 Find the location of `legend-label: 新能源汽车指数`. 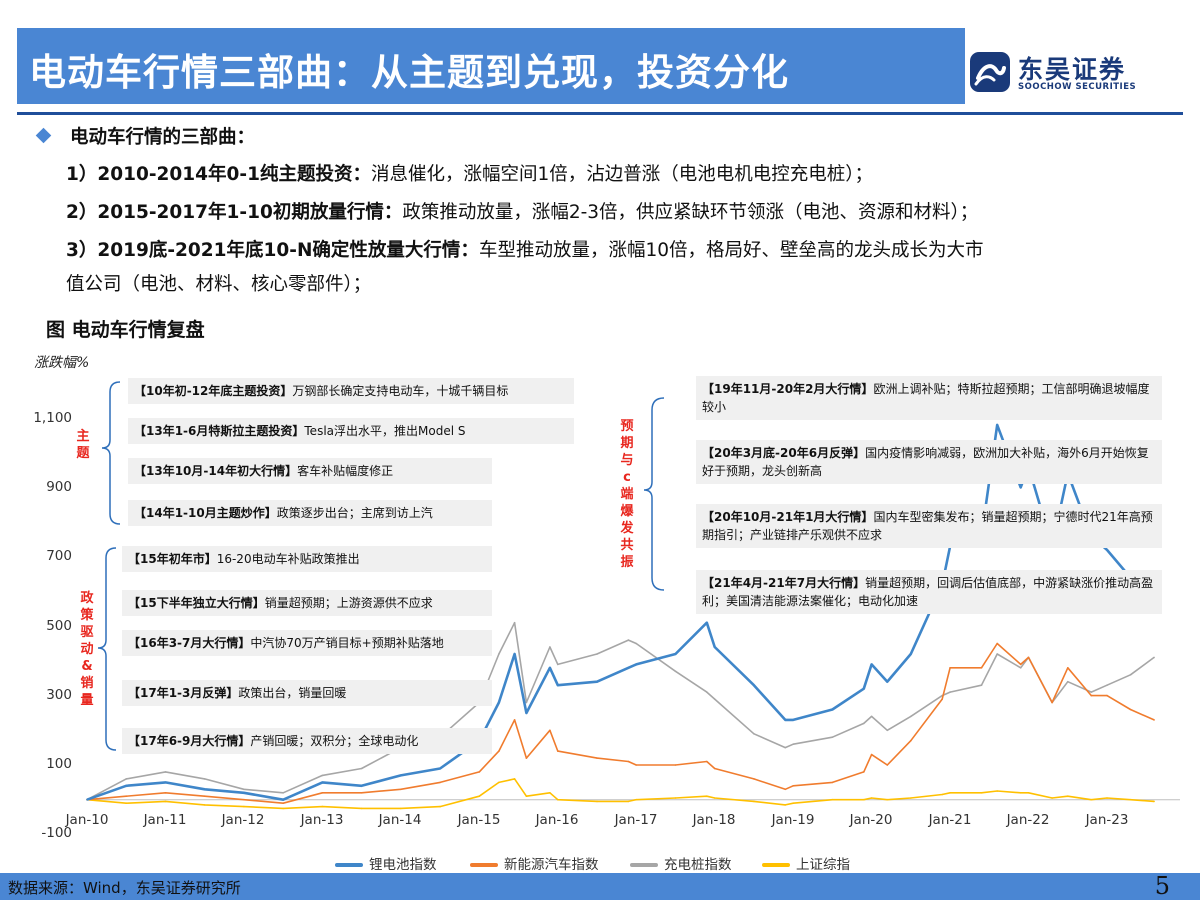

legend-label: 新能源汽车指数 is located at coordinates (551, 865).